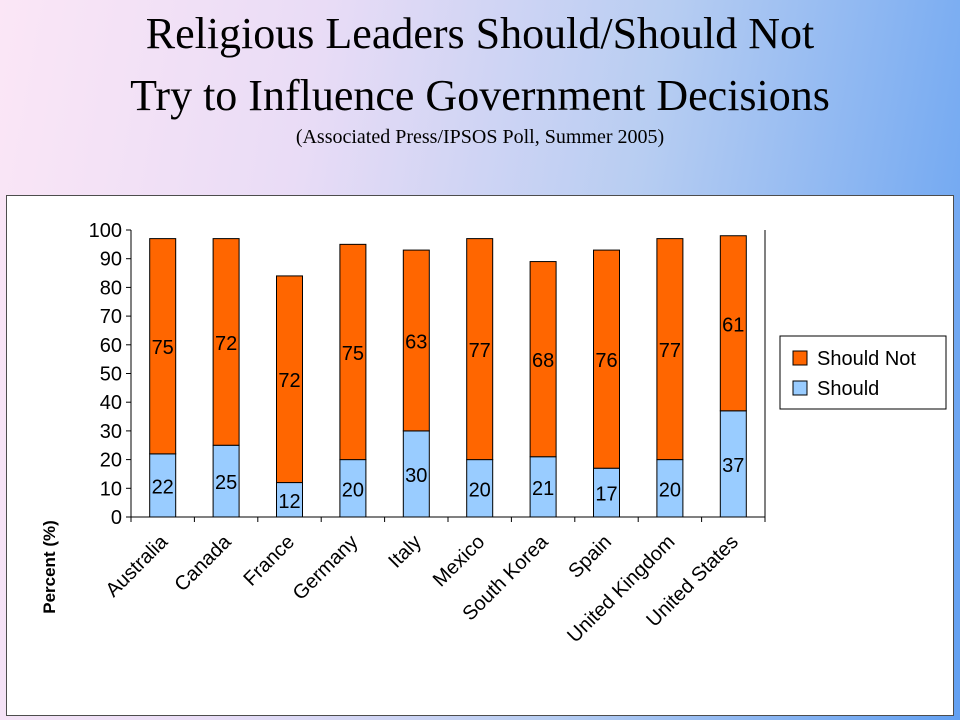 This screenshot has width=960, height=720. What do you see at coordinates (621, 589) in the screenshot?
I see `x-tick-label: United Kingdom` at bounding box center [621, 589].